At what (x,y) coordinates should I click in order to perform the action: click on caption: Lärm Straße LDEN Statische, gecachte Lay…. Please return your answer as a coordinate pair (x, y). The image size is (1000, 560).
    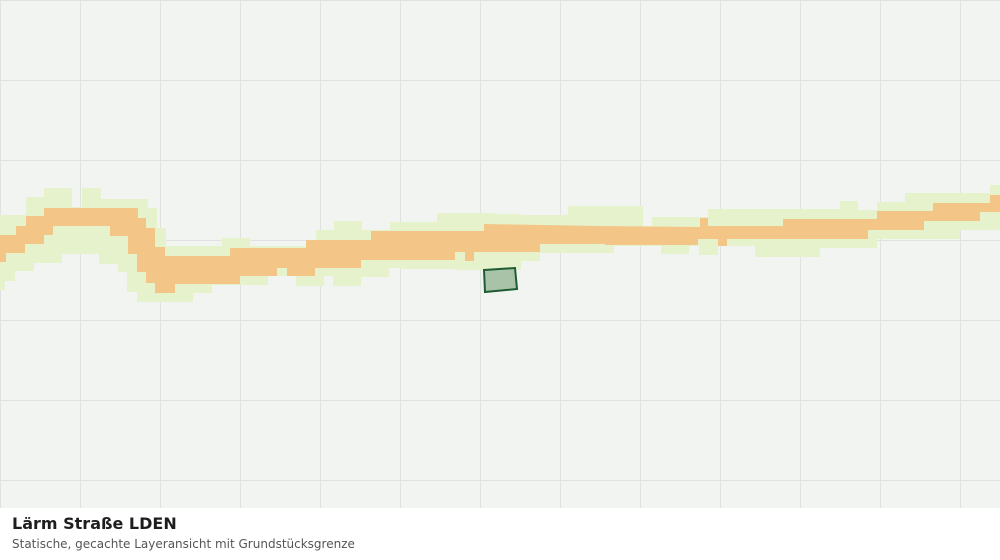
    Looking at the image, I should click on (500, 534).